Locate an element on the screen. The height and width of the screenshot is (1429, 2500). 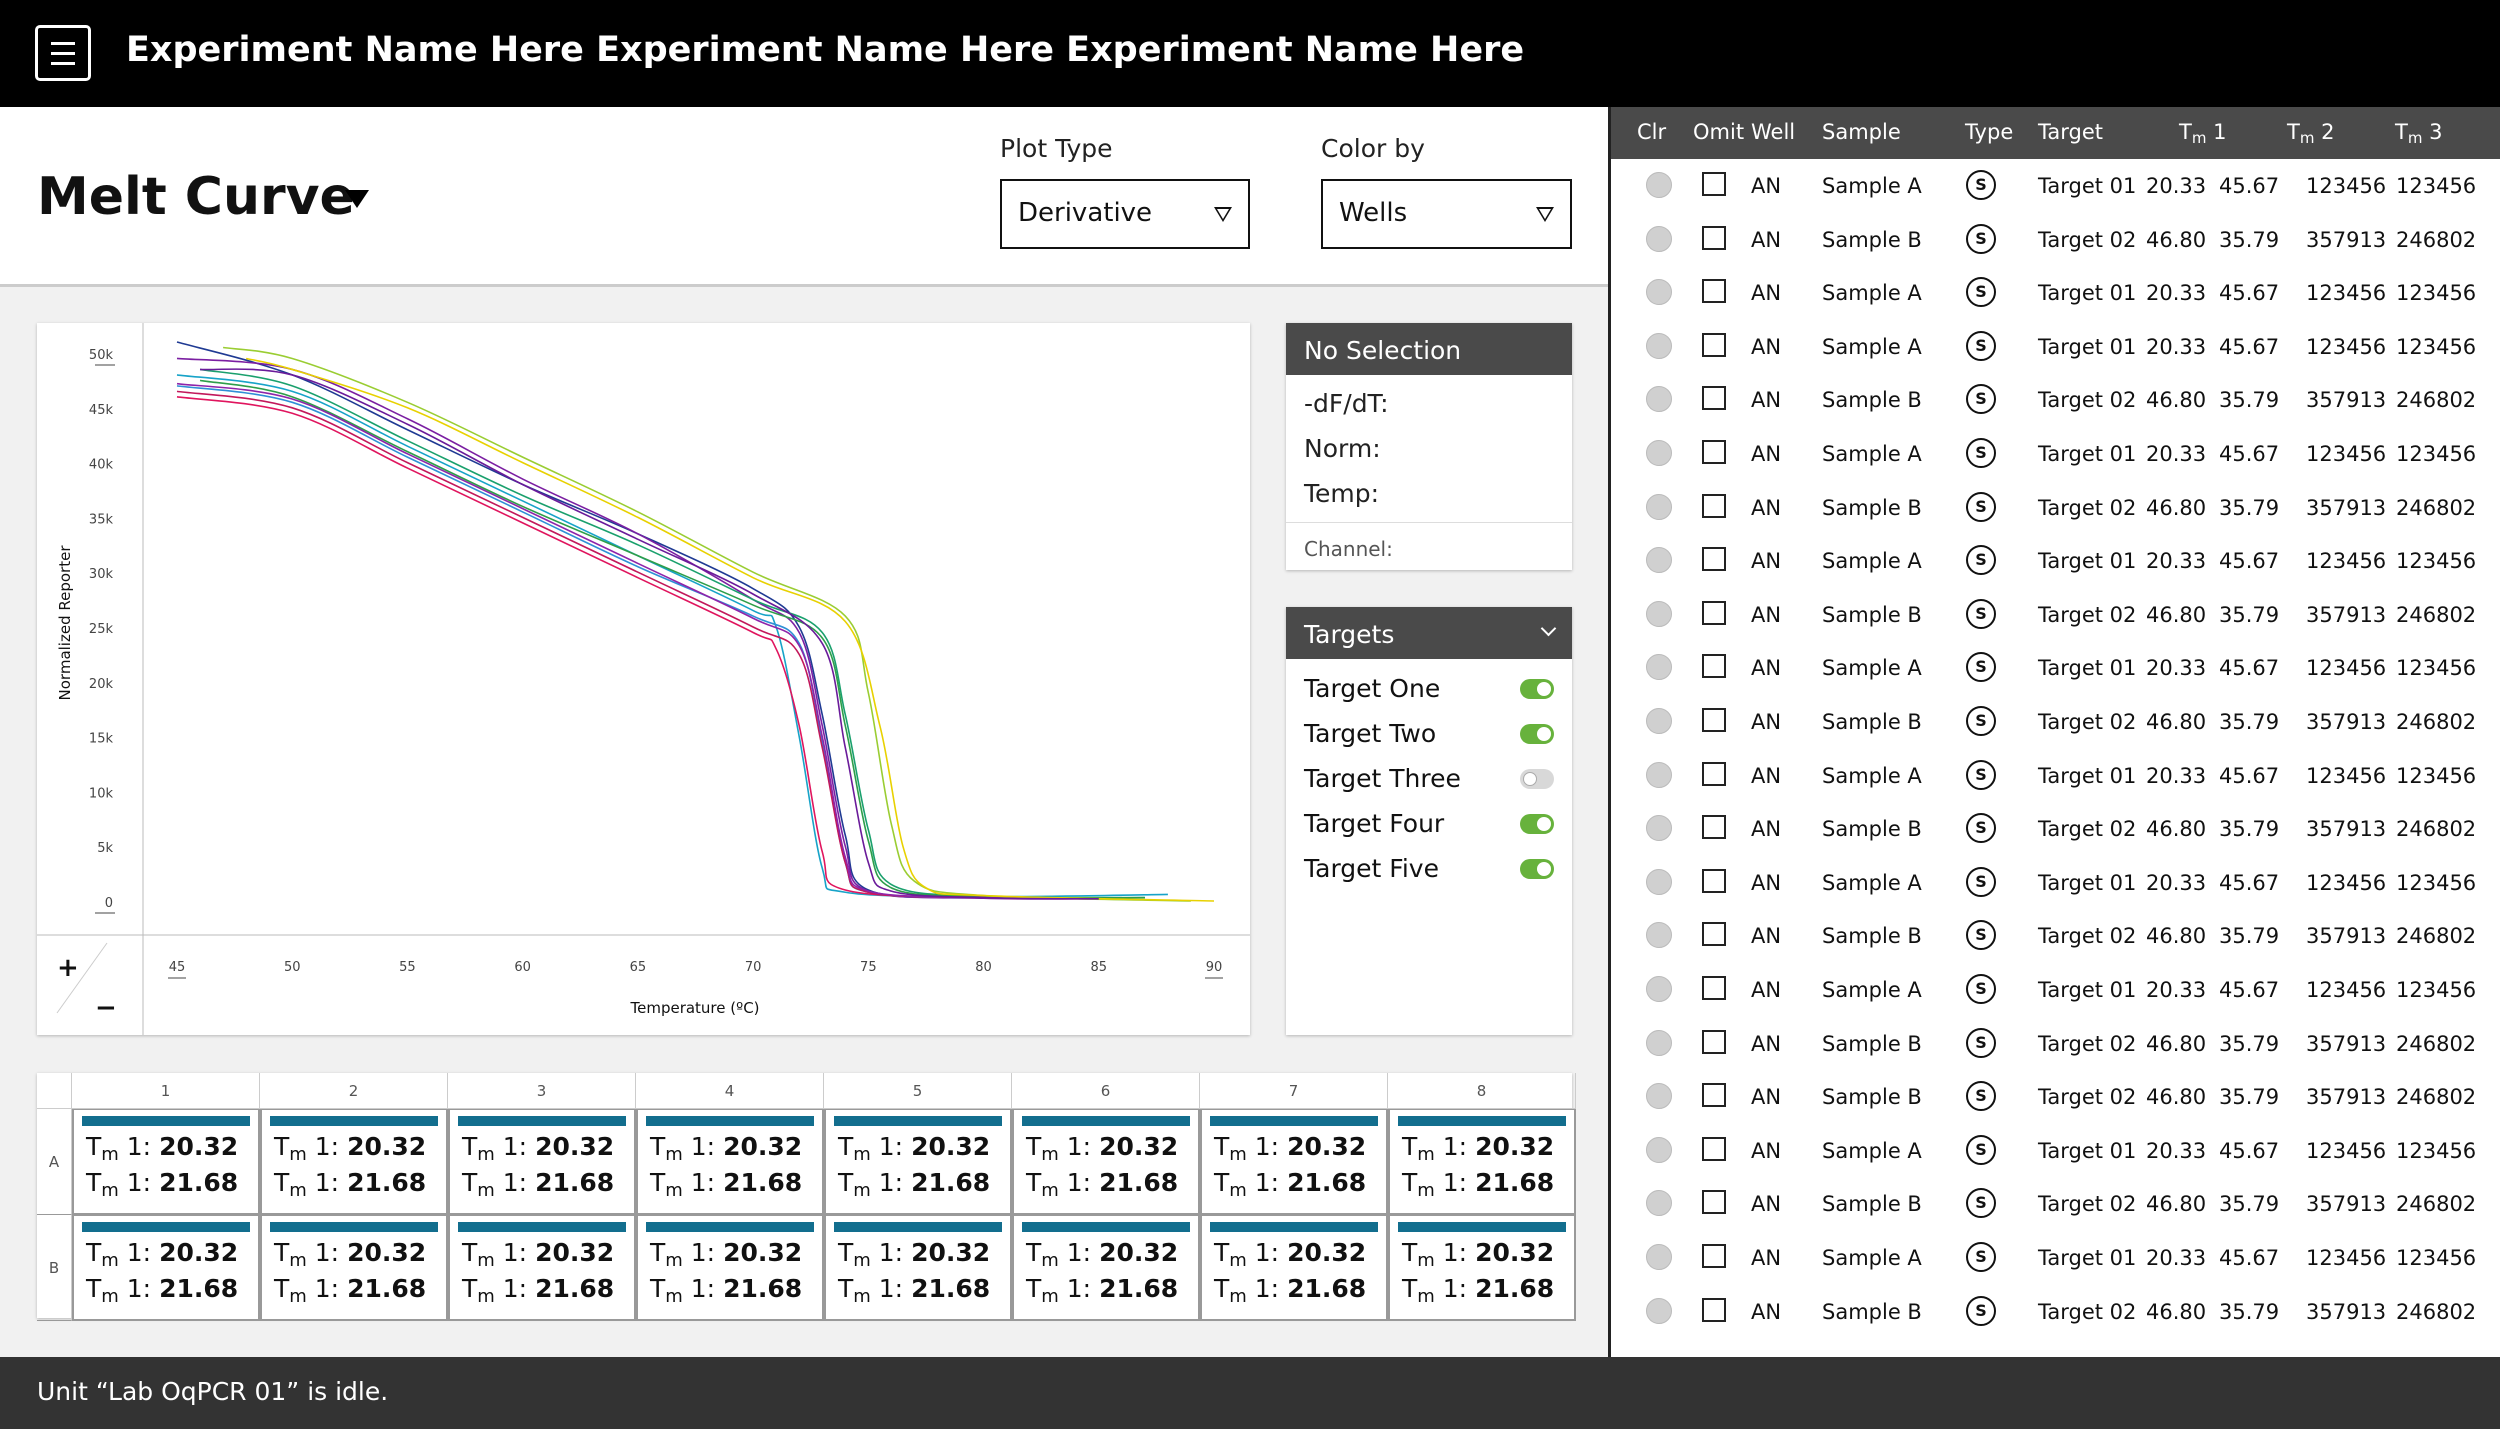
plate-column-header: 5 is located at coordinates (918, 1091).